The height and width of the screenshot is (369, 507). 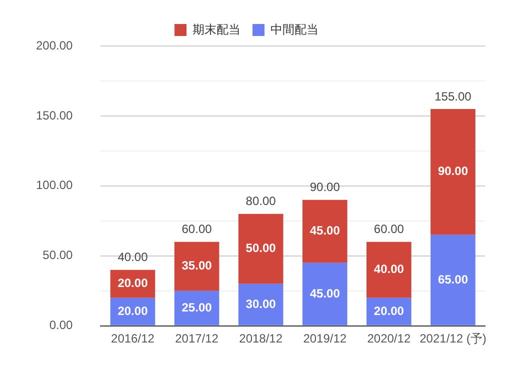 I want to click on x-tick-label: 2016/12, so click(x=133, y=338).